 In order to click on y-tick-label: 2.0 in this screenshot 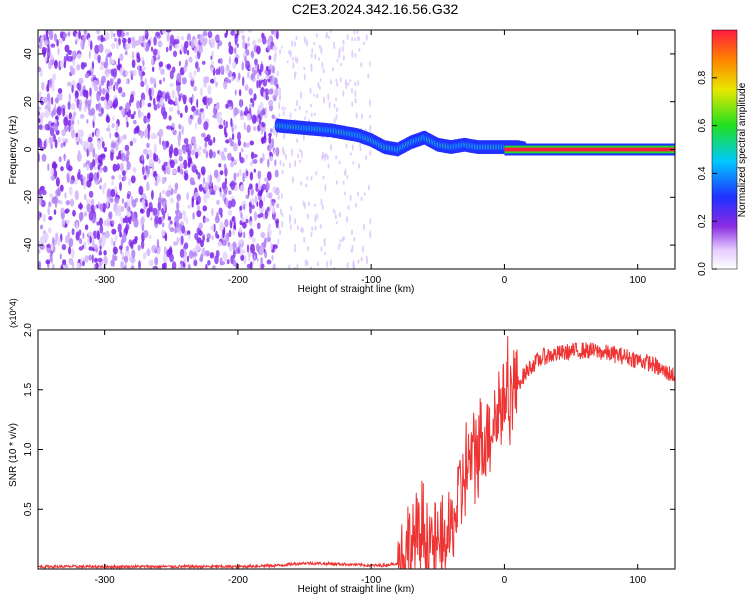, I will do `click(28, 330)`.